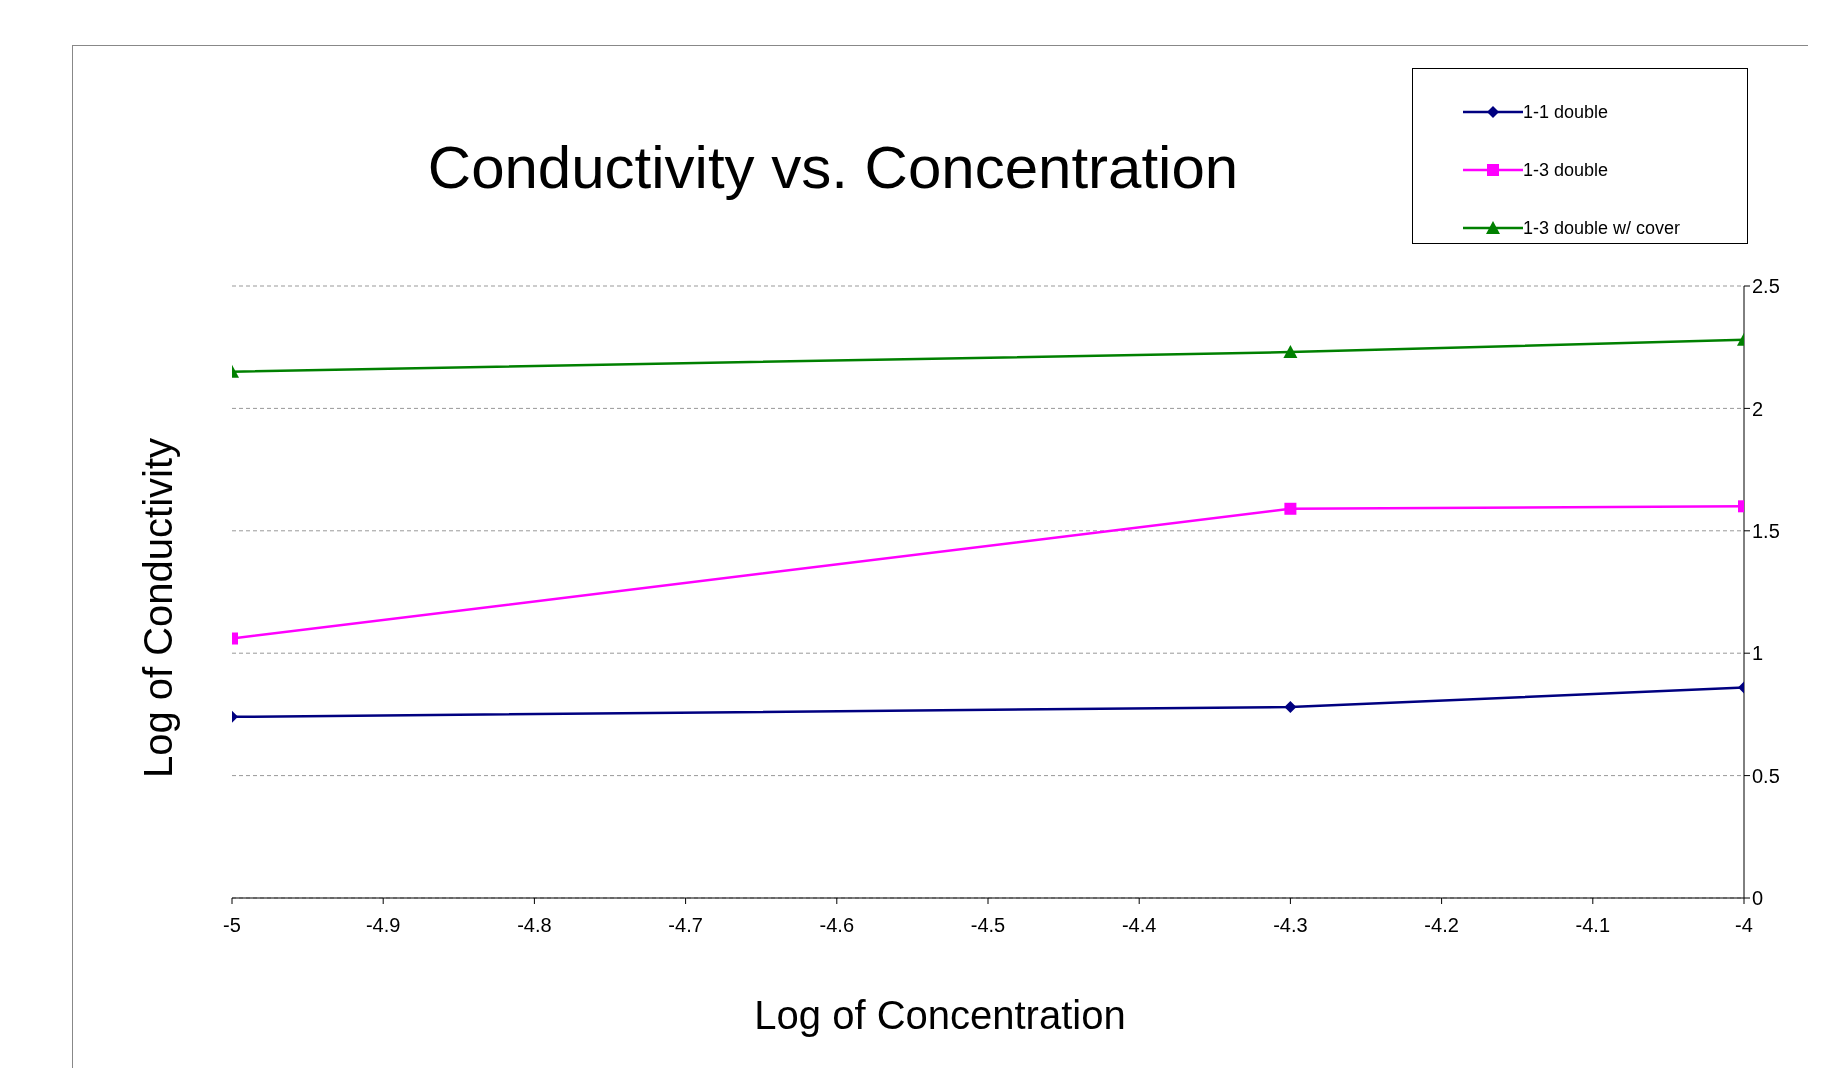 The width and height of the screenshot is (1830, 1075). I want to click on x-axis-title: Log of Concentration, so click(940, 1015).